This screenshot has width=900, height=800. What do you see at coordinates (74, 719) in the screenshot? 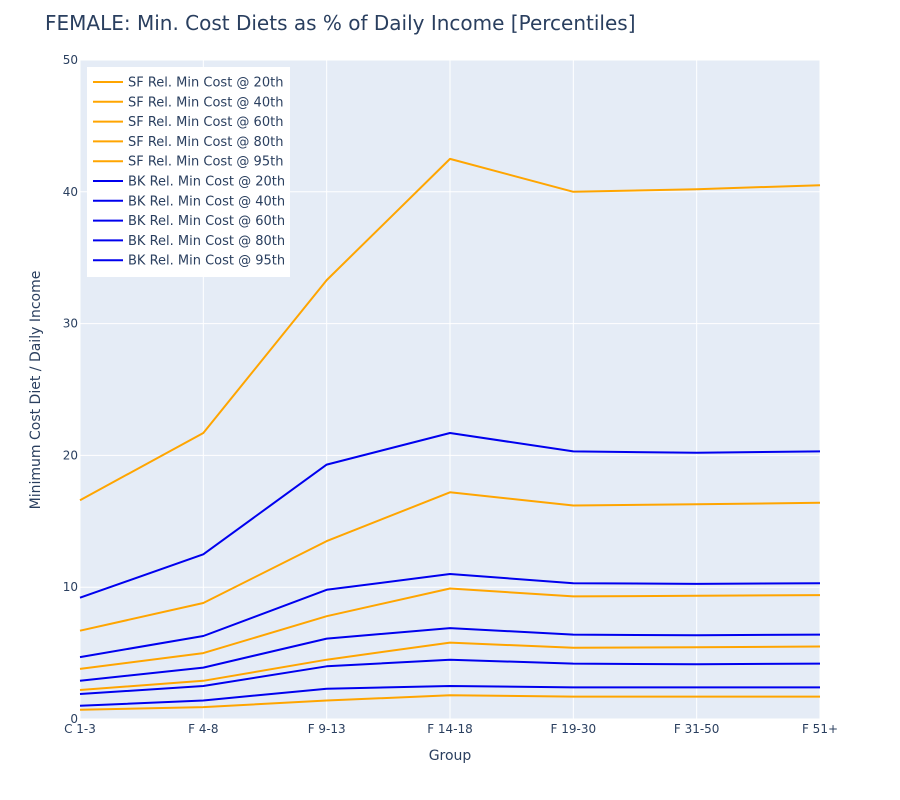
I see `y-tick-label: 0` at bounding box center [74, 719].